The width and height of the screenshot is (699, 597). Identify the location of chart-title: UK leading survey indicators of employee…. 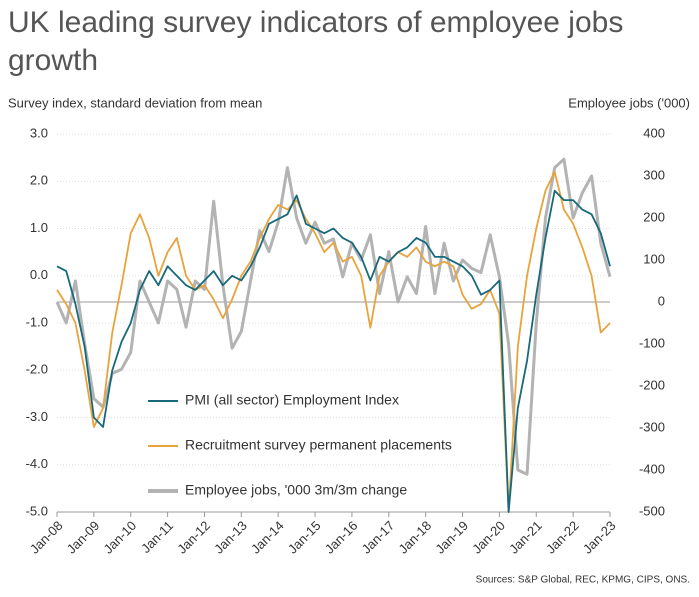
(316, 41).